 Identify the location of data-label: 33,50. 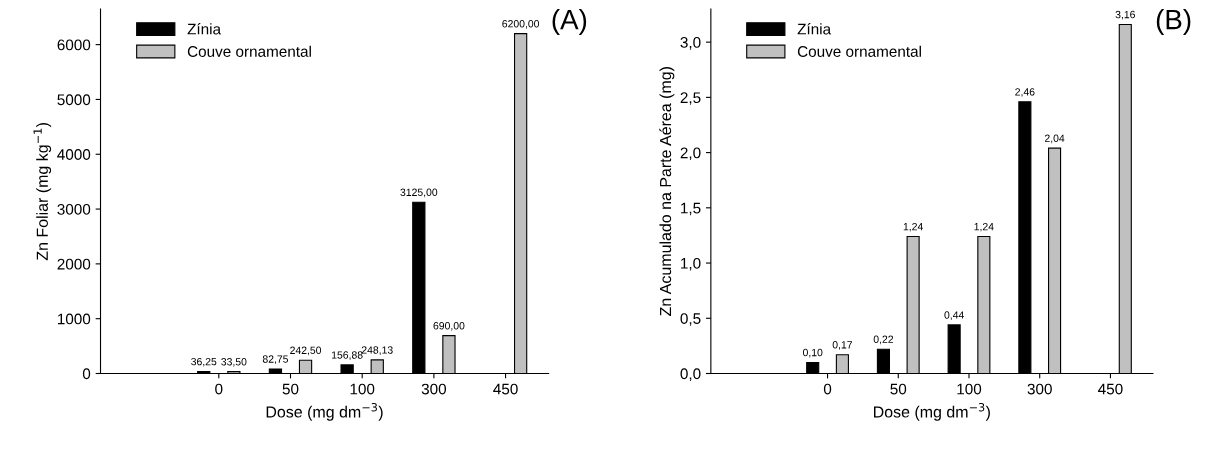
(234, 362).